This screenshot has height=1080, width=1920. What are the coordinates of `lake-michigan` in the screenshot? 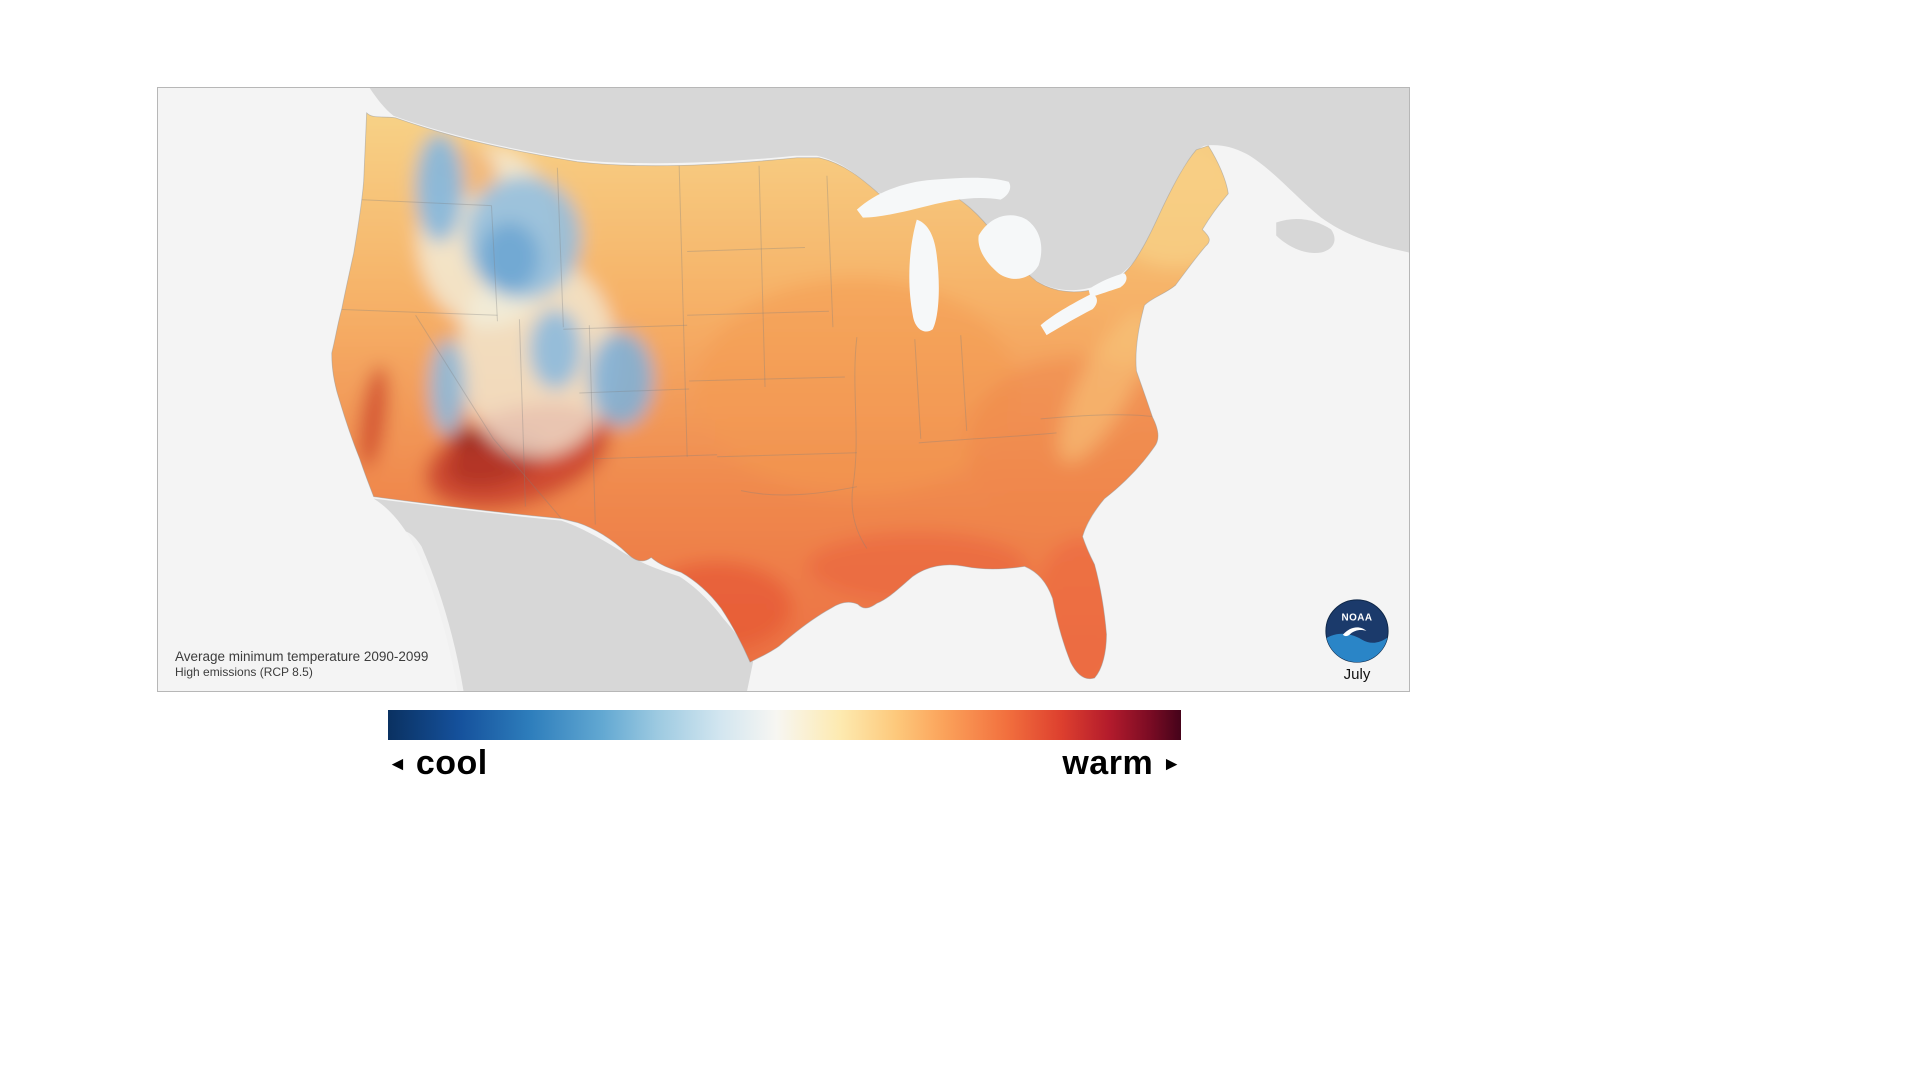 It's located at (924, 275).